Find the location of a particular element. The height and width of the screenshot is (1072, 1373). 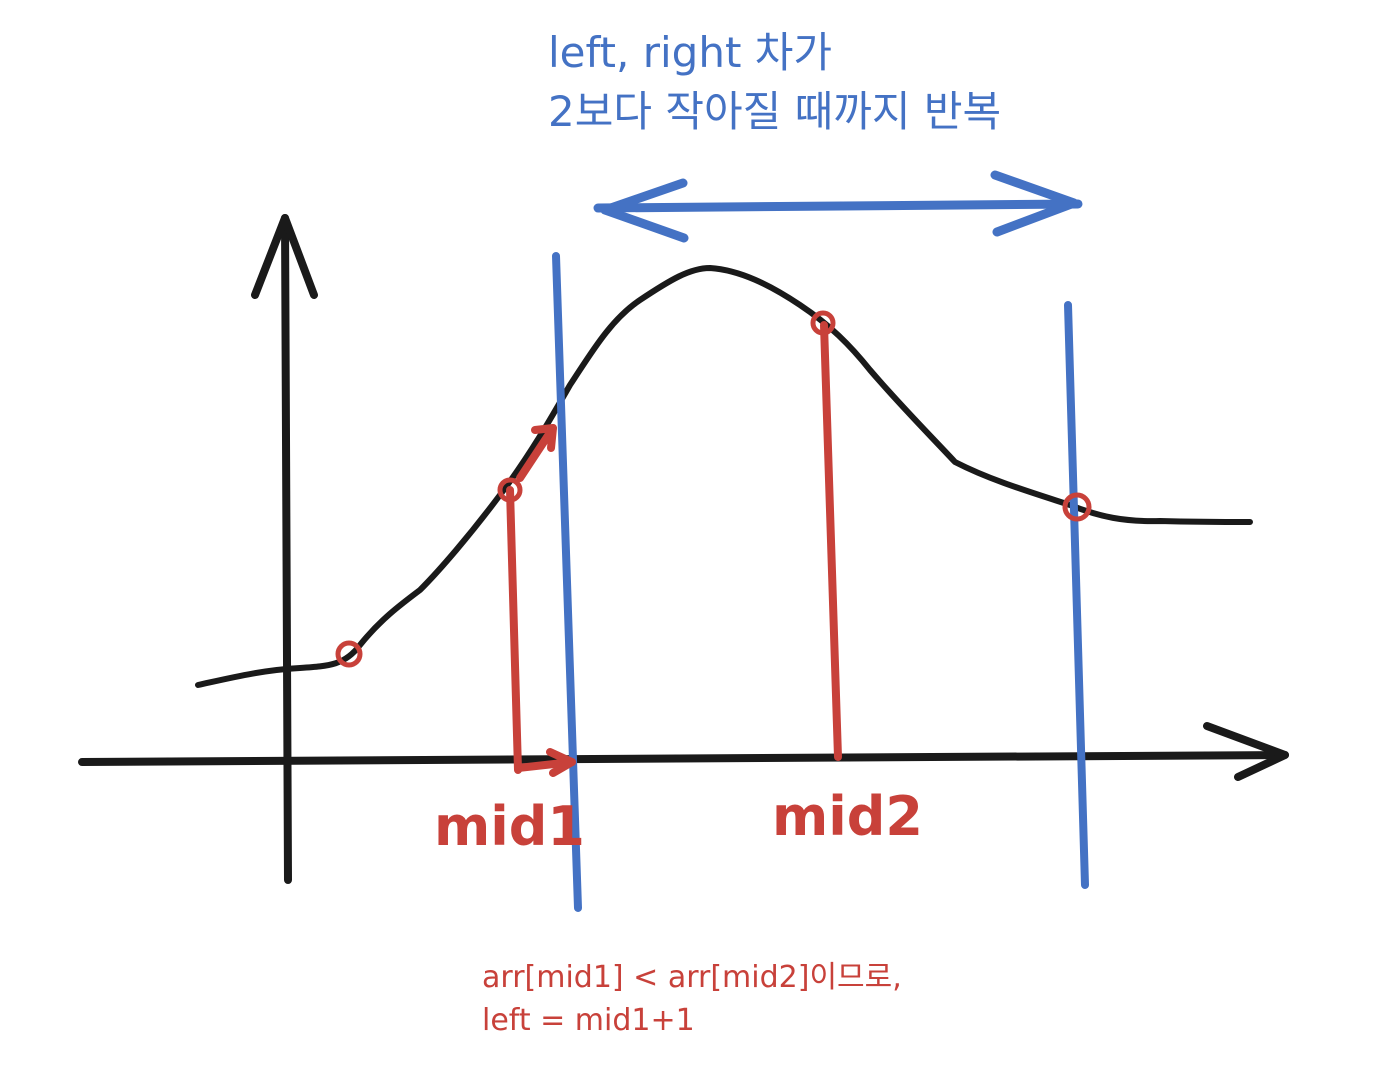

left-boundary-line is located at coordinates (567, 582).